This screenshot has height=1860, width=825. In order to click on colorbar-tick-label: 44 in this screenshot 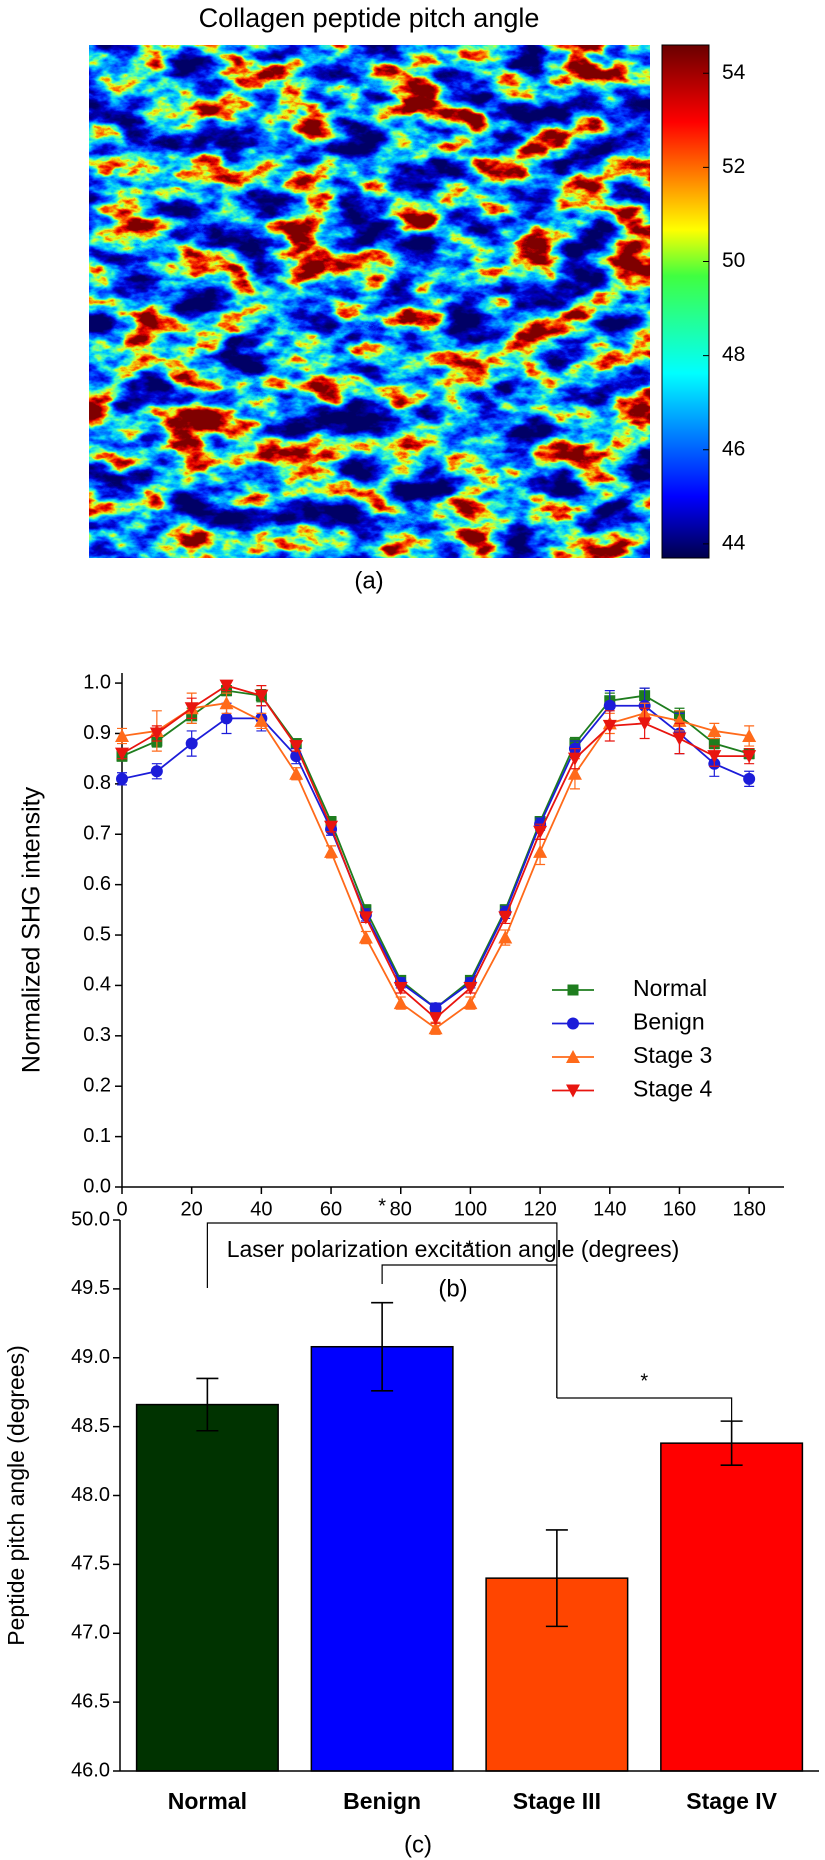, I will do `click(734, 542)`.